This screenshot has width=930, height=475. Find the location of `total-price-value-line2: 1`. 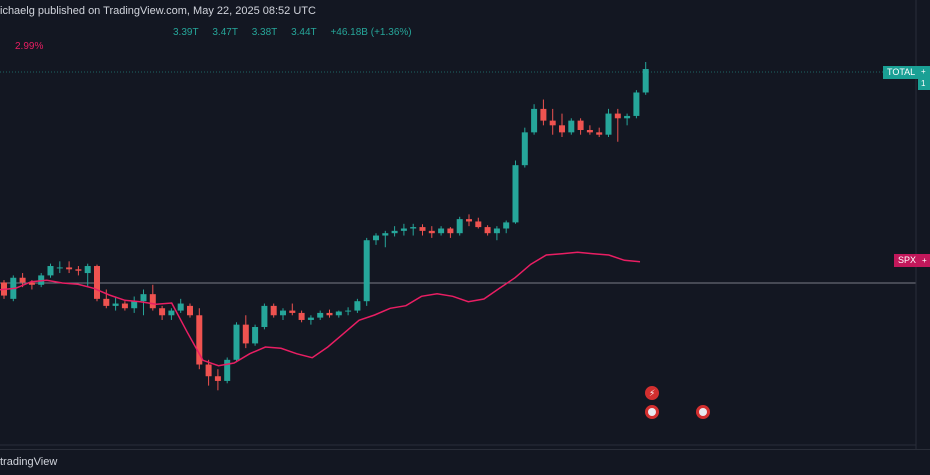

total-price-value-line2: 1 is located at coordinates (923, 83).